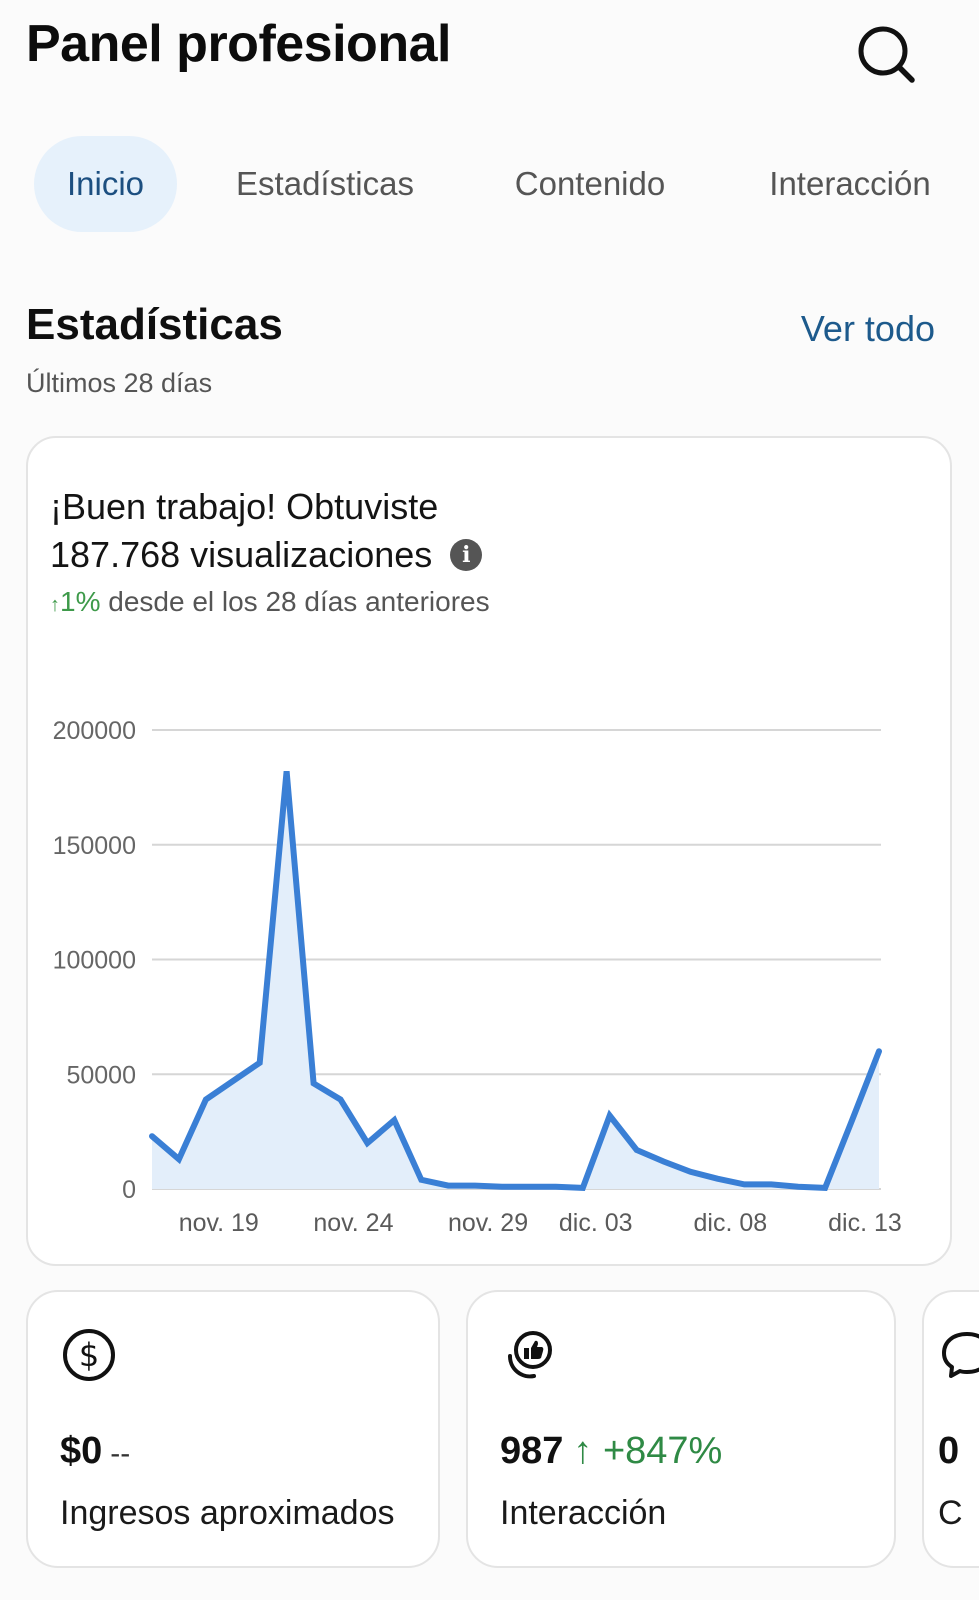  What do you see at coordinates (80, 601) in the screenshot?
I see `delta-percent: 1%` at bounding box center [80, 601].